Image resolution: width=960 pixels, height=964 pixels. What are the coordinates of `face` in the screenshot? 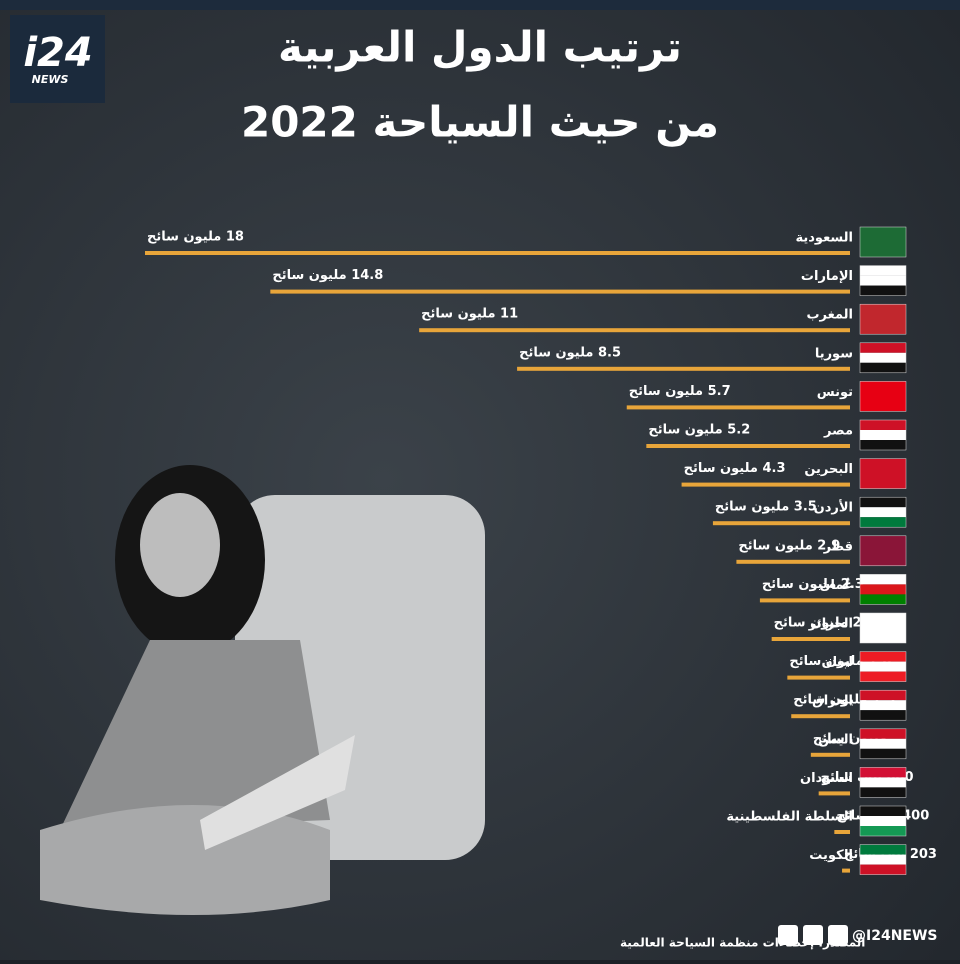 It's located at (180, 545).